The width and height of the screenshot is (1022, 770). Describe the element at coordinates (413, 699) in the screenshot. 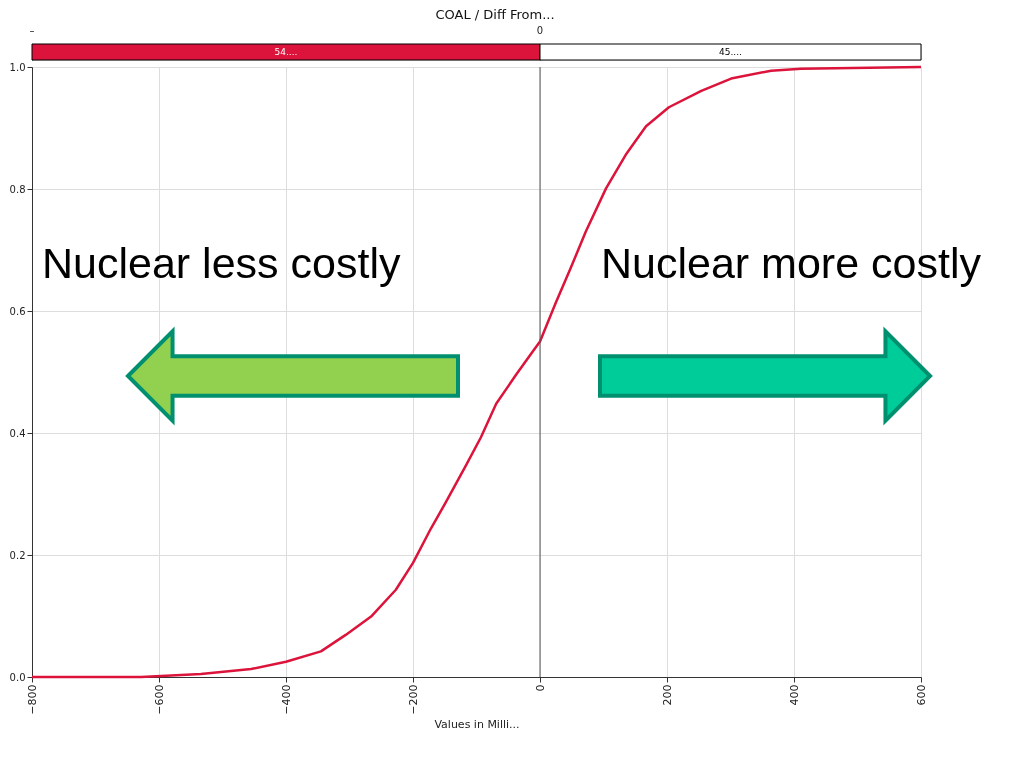

I see `x-tick-label: −200` at that location.